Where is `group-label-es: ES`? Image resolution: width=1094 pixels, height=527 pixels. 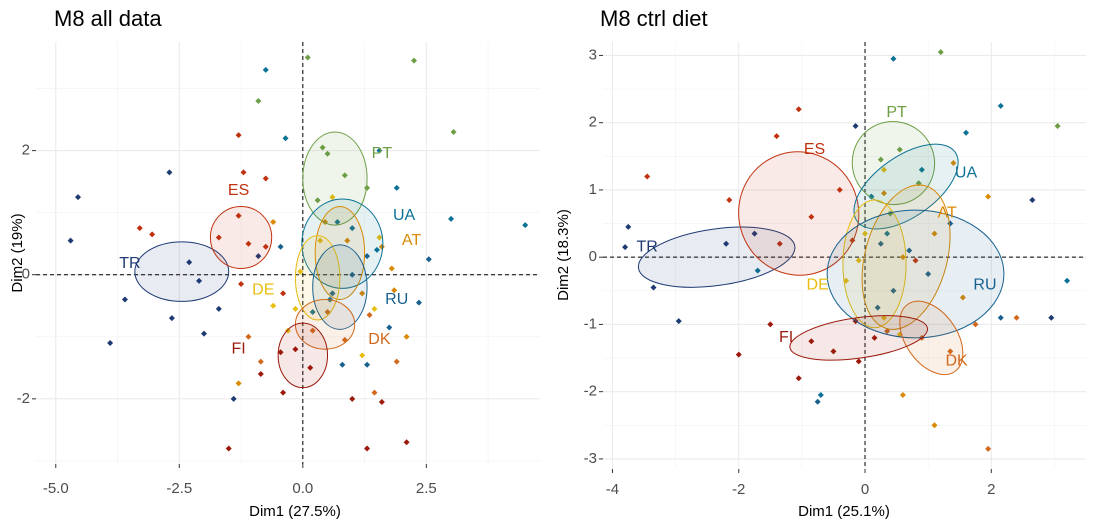 group-label-es: ES is located at coordinates (238, 190).